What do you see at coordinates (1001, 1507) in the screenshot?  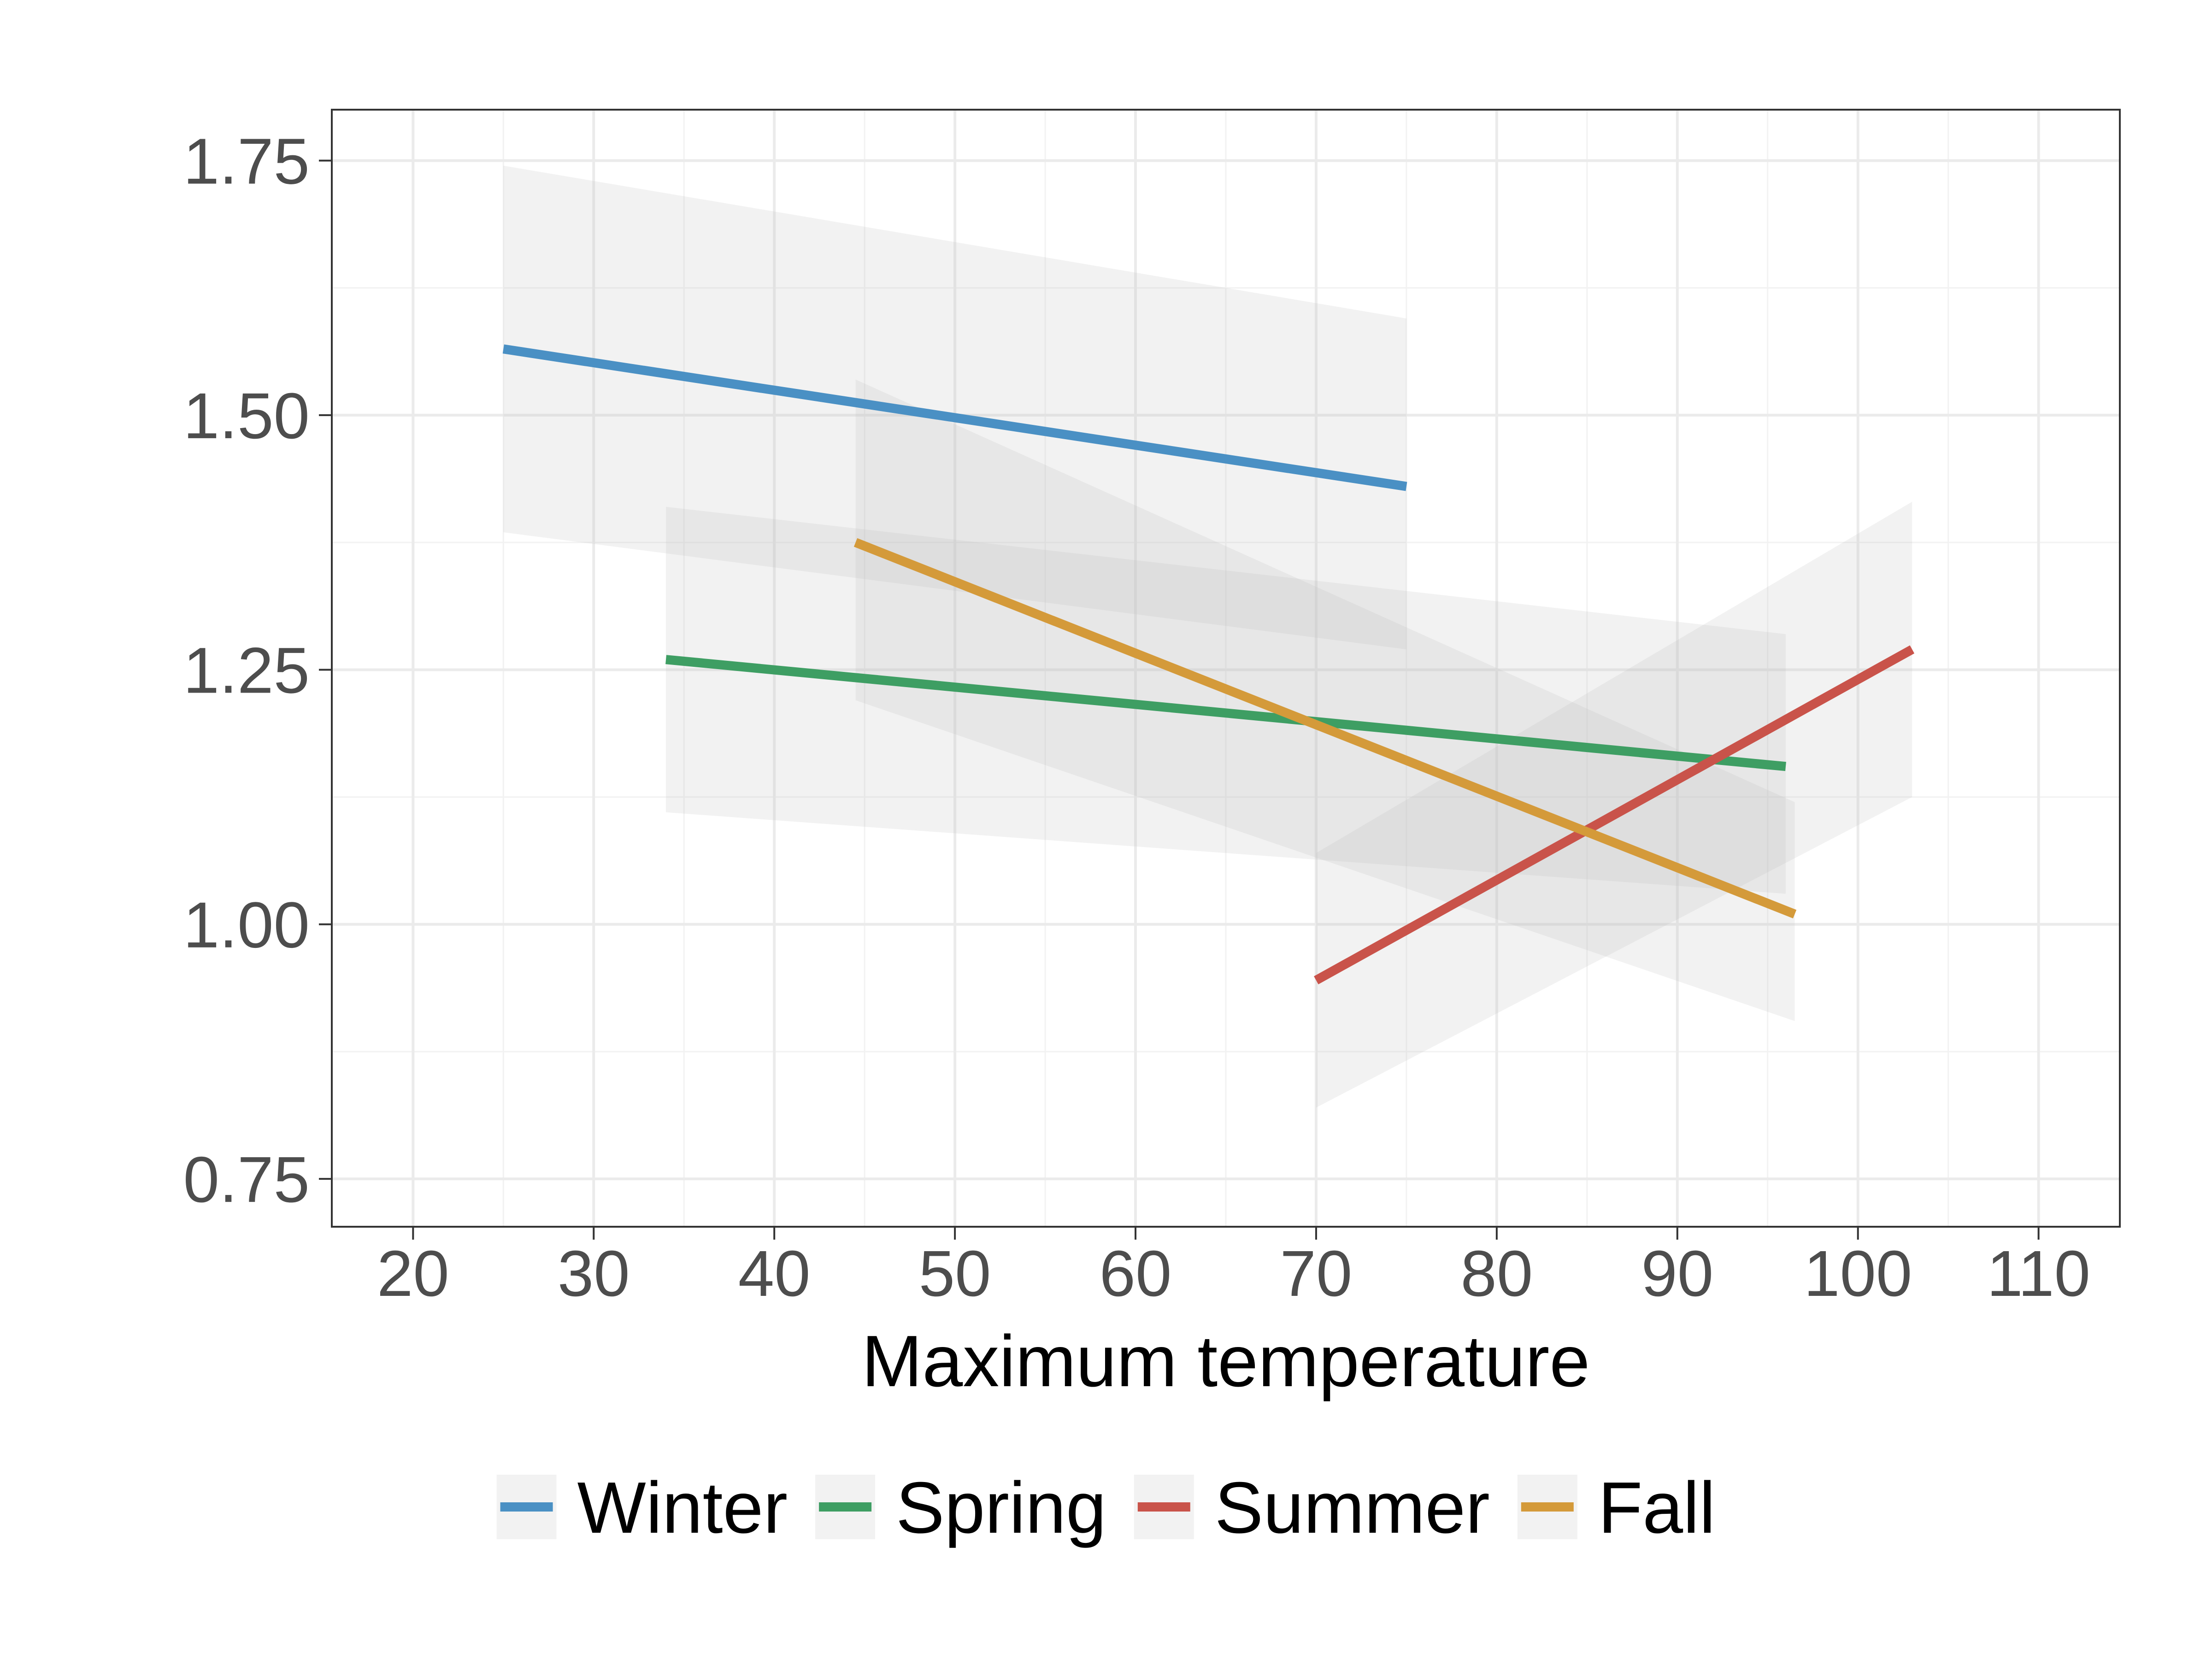 I see `legend-label-spring: Spring` at bounding box center [1001, 1507].